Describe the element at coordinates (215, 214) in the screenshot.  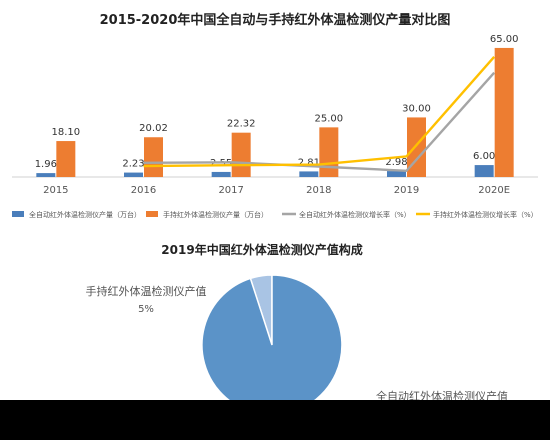
I see `legend-label: 手持红外体温检测仪产量（万台）` at that location.